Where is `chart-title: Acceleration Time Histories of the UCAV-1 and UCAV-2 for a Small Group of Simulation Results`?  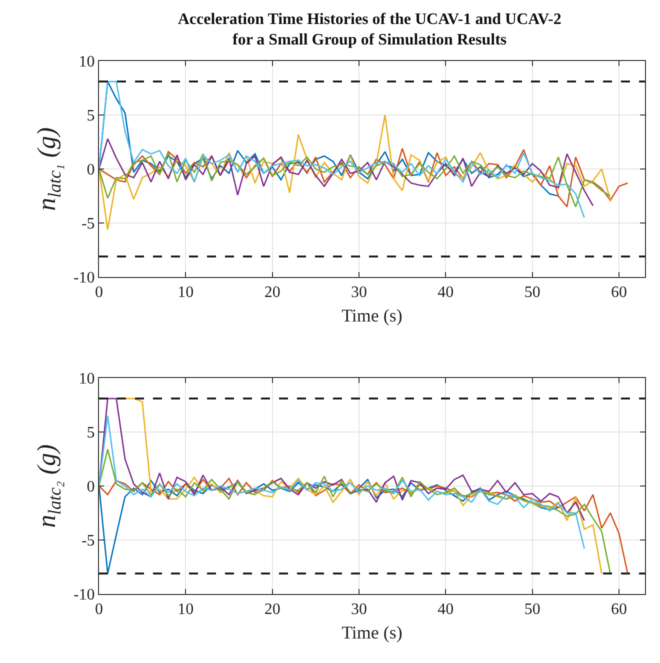 chart-title: Acceleration Time Histories of the UCAV-1 and UCAV-2 for a Small Group of Simulation Results is located at coordinates (370, 29).